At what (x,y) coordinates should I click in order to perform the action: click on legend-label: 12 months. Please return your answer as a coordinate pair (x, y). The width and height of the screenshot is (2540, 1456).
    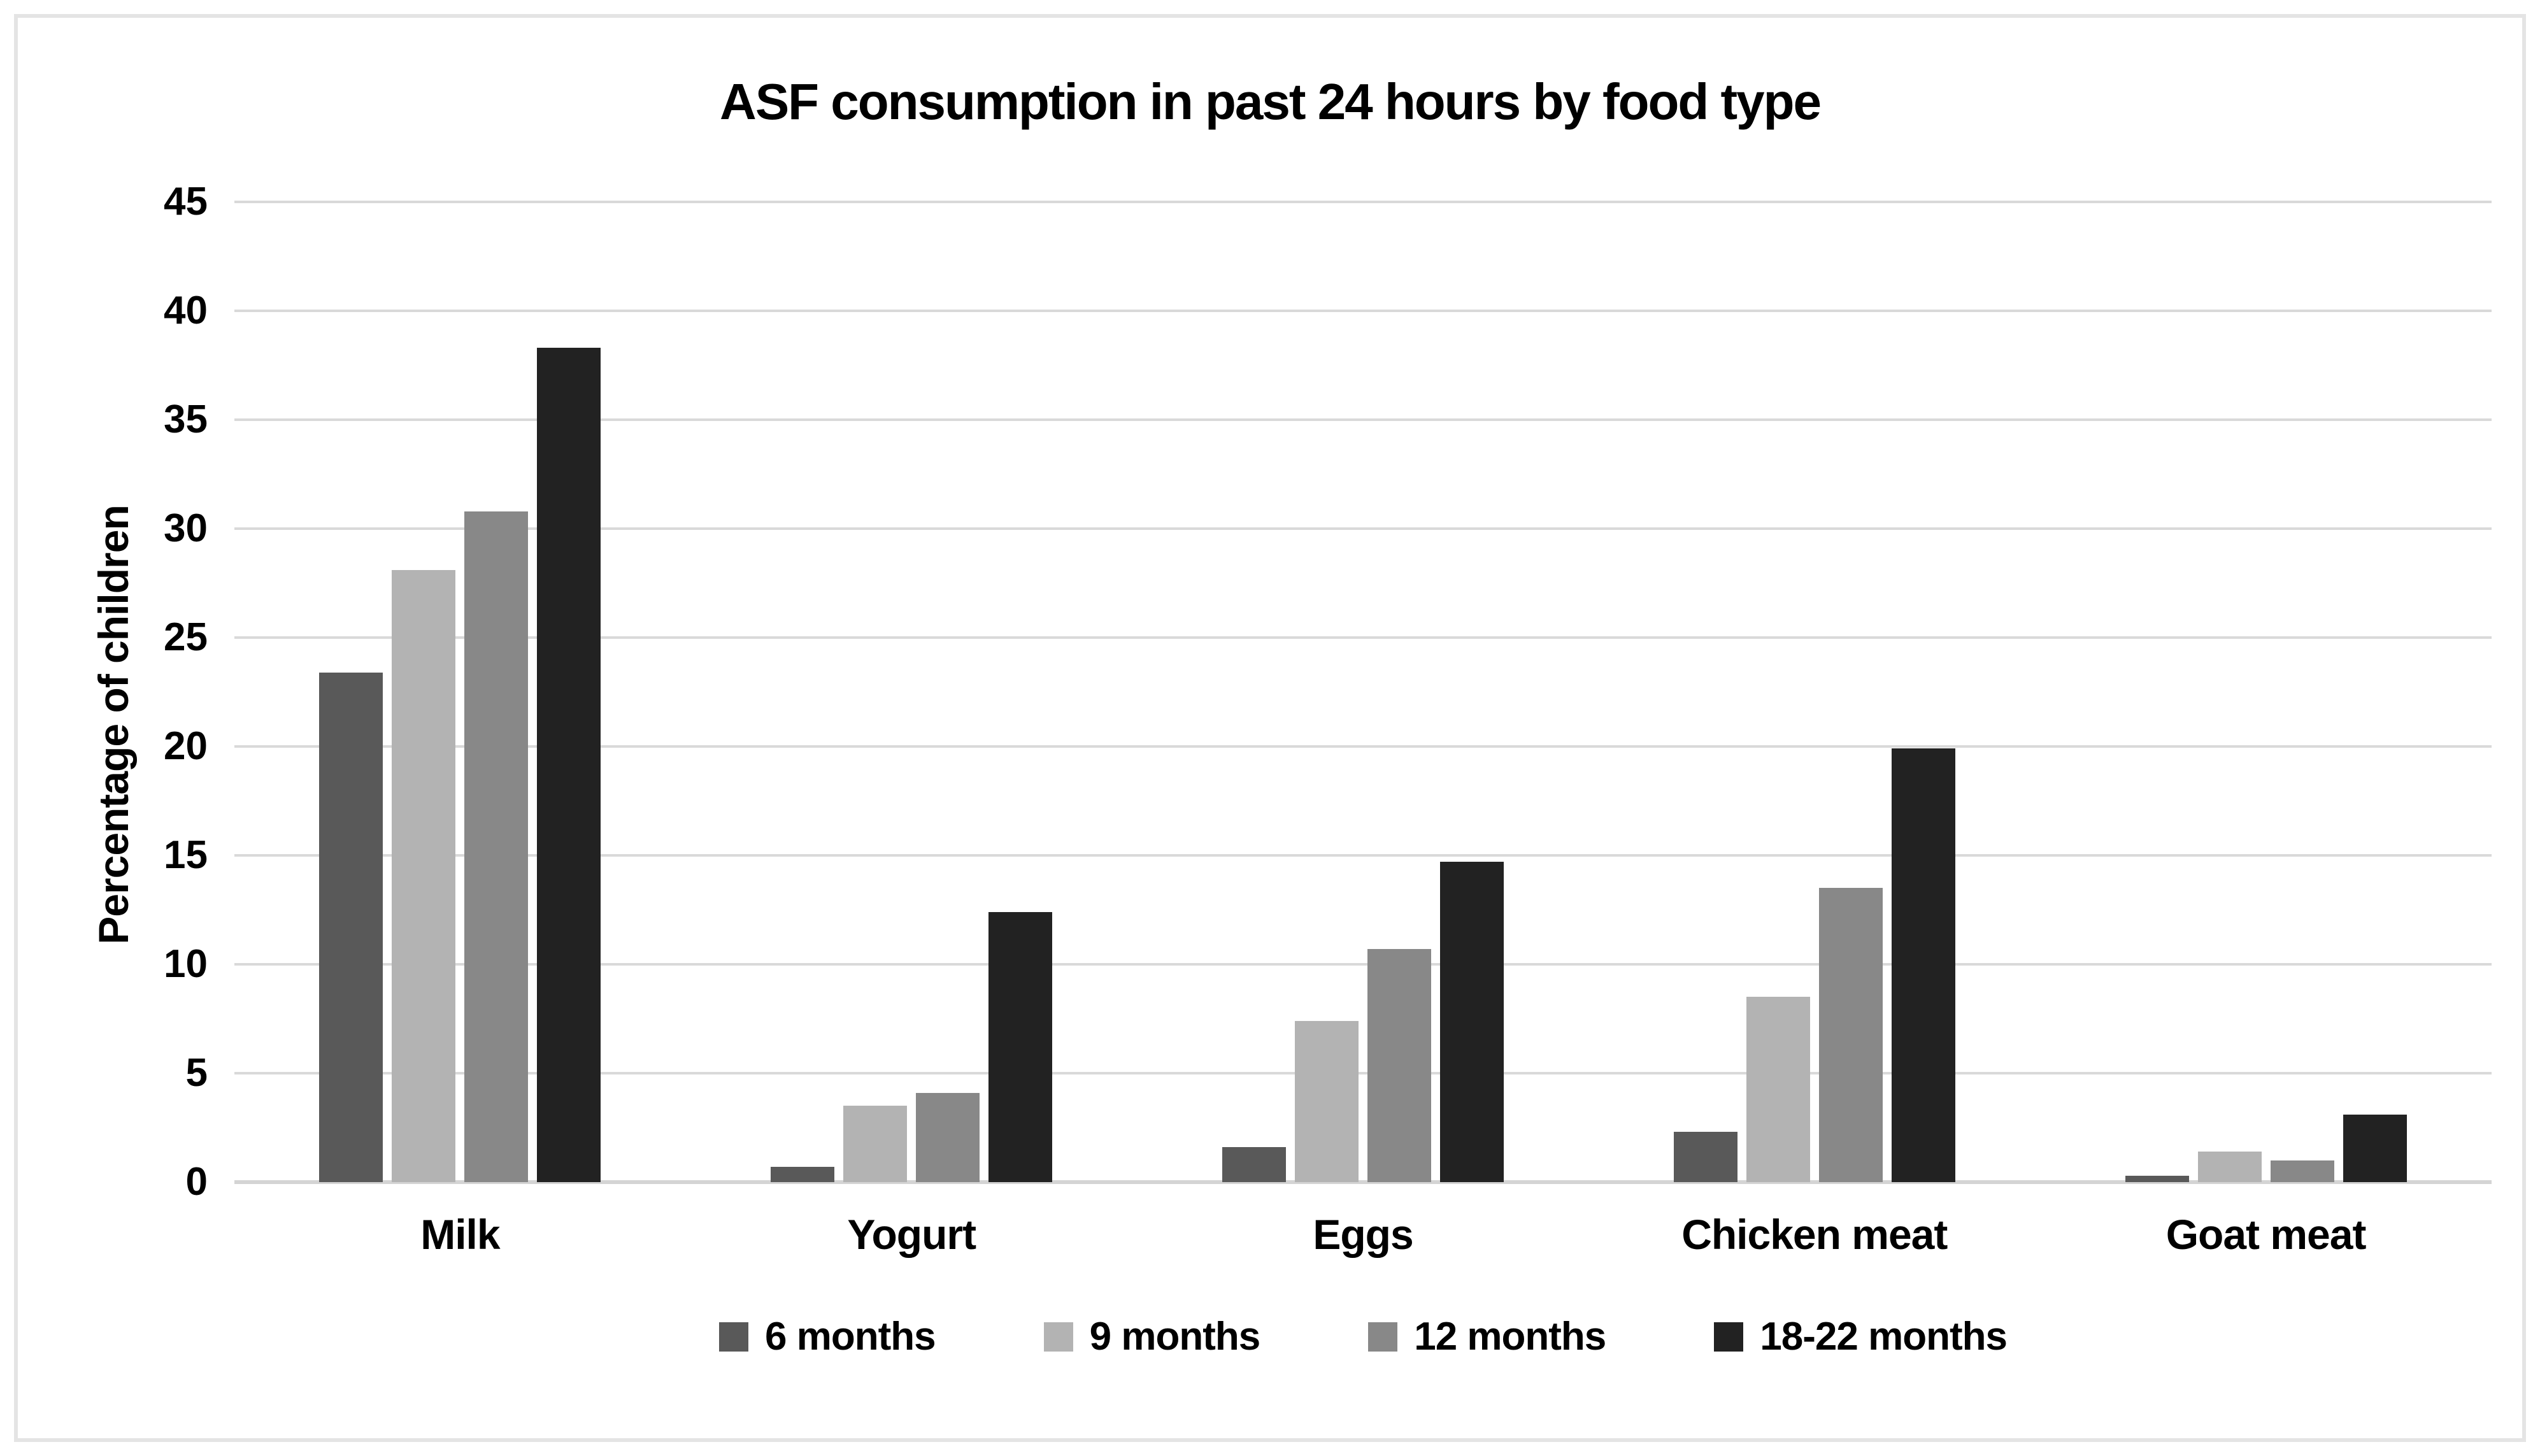
    Looking at the image, I should click on (1510, 1337).